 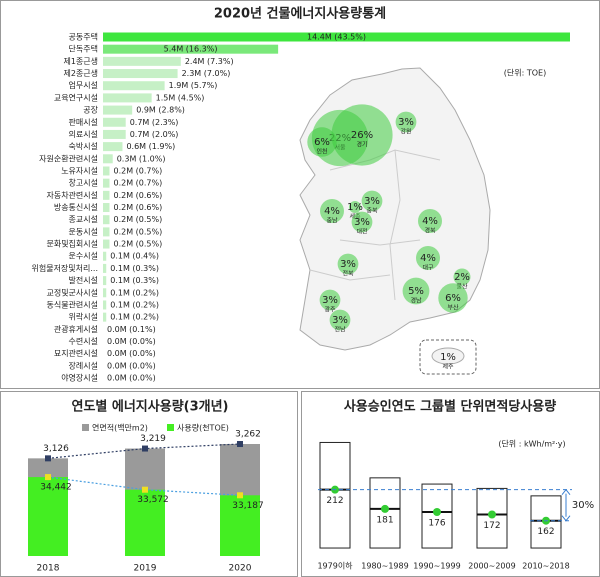 I want to click on value-label: 162, so click(x=545, y=532).